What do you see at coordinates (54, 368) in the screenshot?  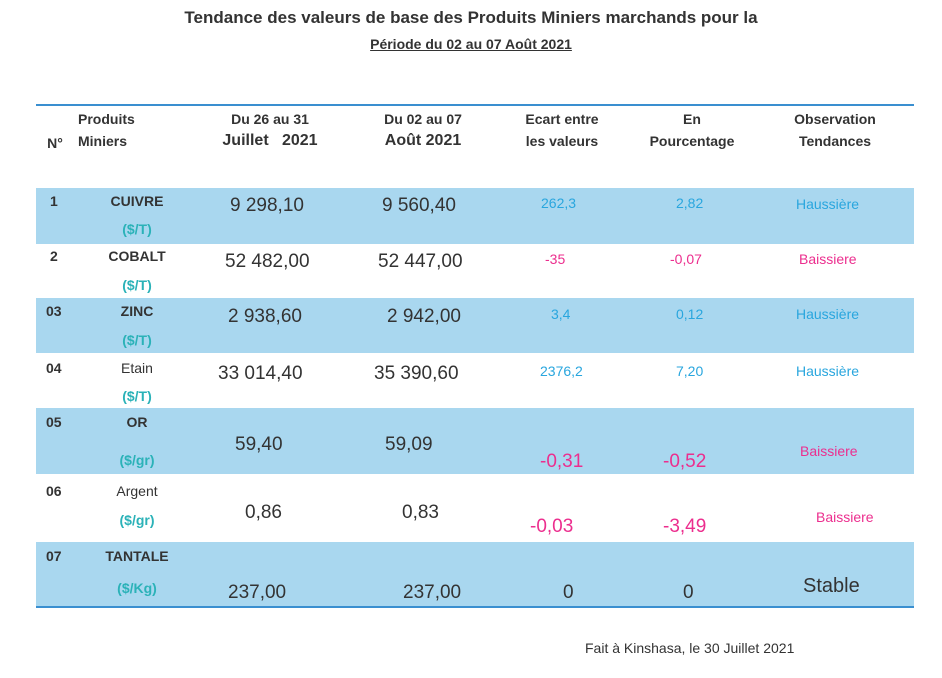 I see `row-number: 04` at bounding box center [54, 368].